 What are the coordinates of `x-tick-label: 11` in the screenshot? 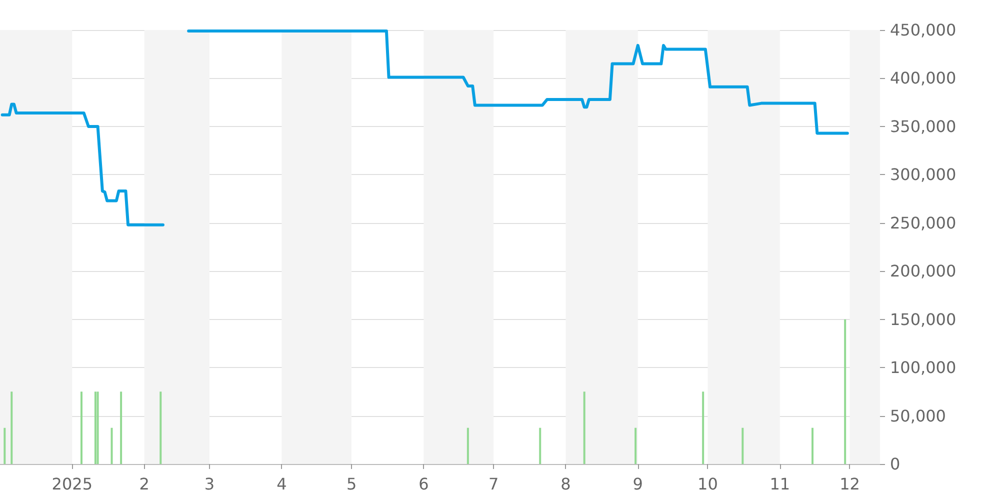 It's located at (780, 484).